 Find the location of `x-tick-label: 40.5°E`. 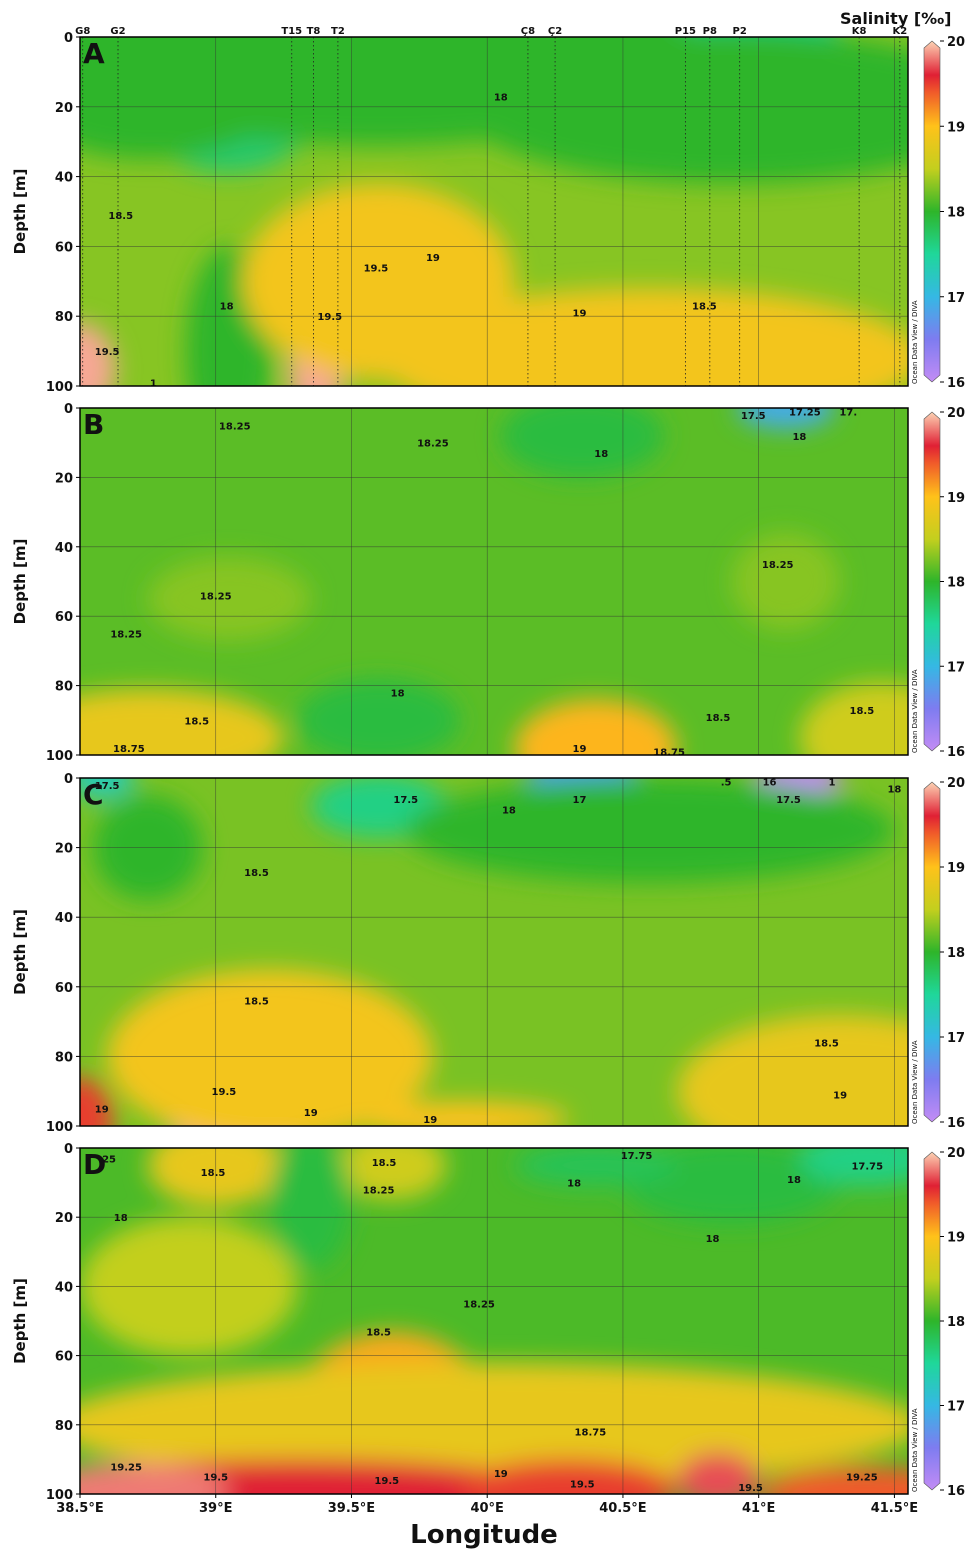

x-tick-label: 40.5°E is located at coordinates (622, 1508).